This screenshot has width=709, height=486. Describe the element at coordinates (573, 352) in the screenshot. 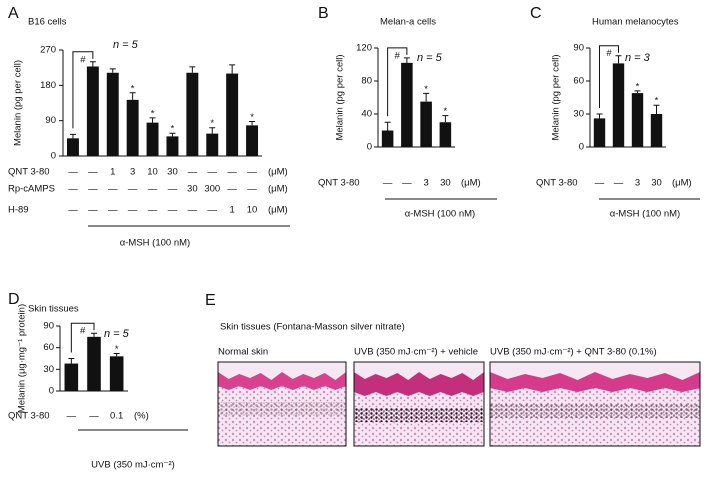

I see `image-label: UVB (350 mJ·cm⁻²) + QNT 3-80 (0.1%)` at that location.